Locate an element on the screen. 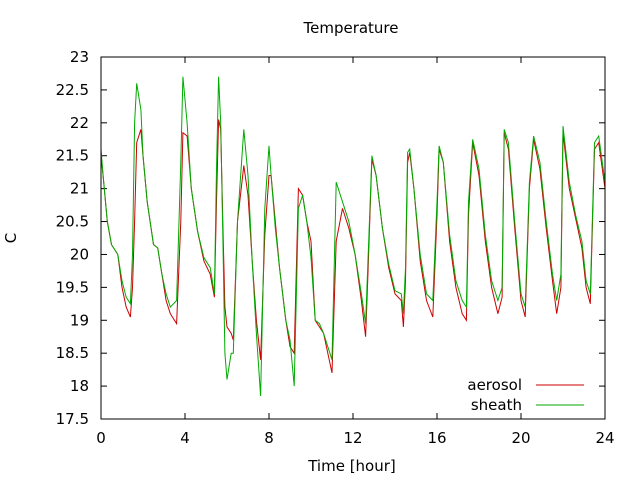 The image size is (640, 480). x-axis-label: Time [hour] is located at coordinates (351, 466).